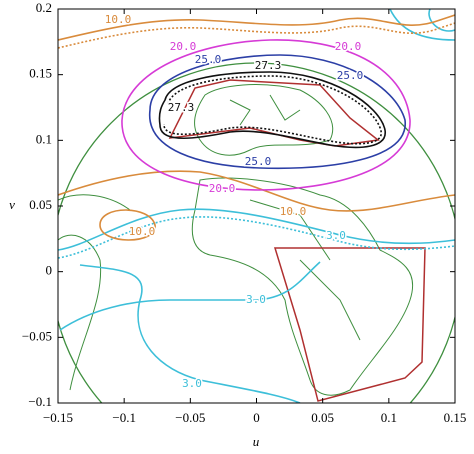 Image resolution: width=474 pixels, height=454 pixels. I want to click on x-tick-label: 0.05, so click(322, 417).